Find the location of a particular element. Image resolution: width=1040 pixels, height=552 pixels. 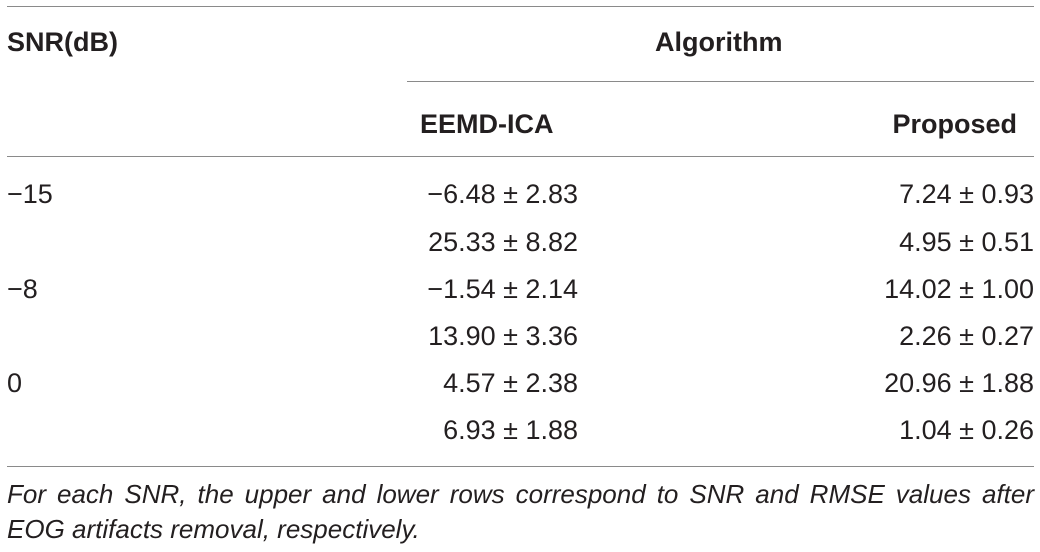

eemd-ica-cell: 4.57 ± 2.38 is located at coordinates (510, 383).